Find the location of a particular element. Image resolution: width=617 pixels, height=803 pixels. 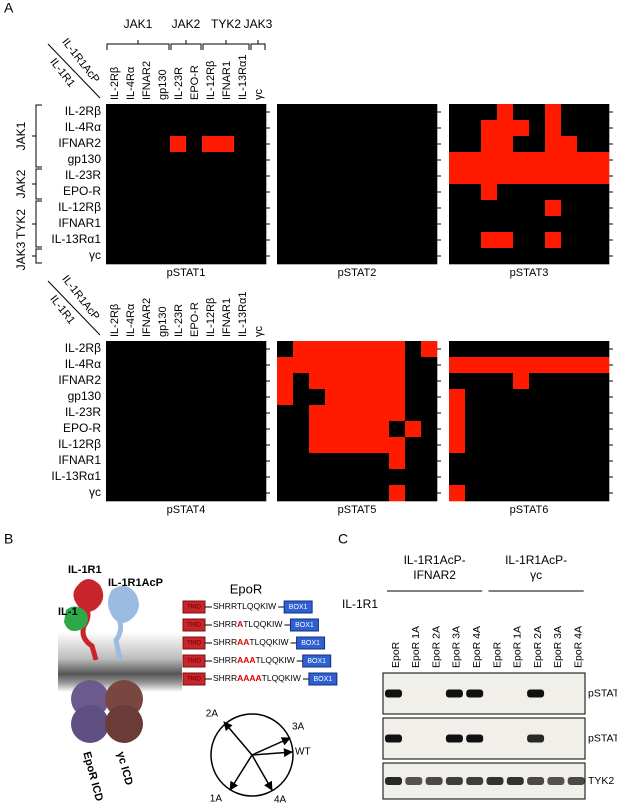

row-label: gp130 is located at coordinates (85, 159).